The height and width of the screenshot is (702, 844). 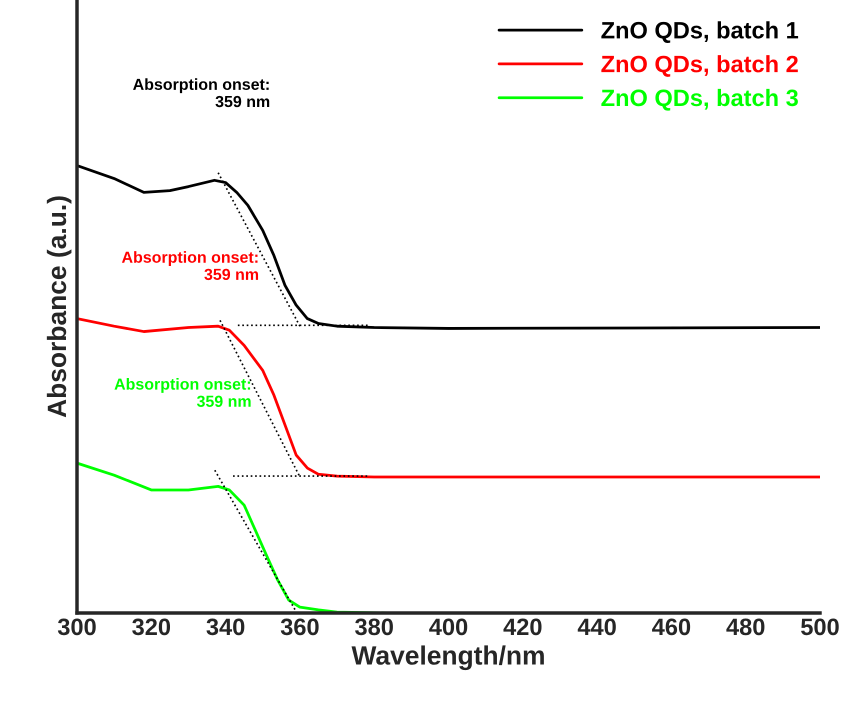 What do you see at coordinates (151, 627) in the screenshot?
I see `x-tick-label: 320` at bounding box center [151, 627].